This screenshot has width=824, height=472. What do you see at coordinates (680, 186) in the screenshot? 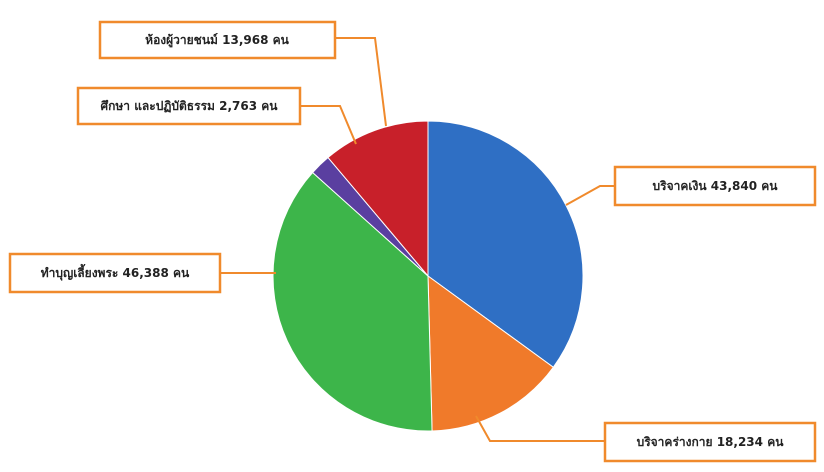
I see `category: บริจาคเงิน` at bounding box center [680, 186].